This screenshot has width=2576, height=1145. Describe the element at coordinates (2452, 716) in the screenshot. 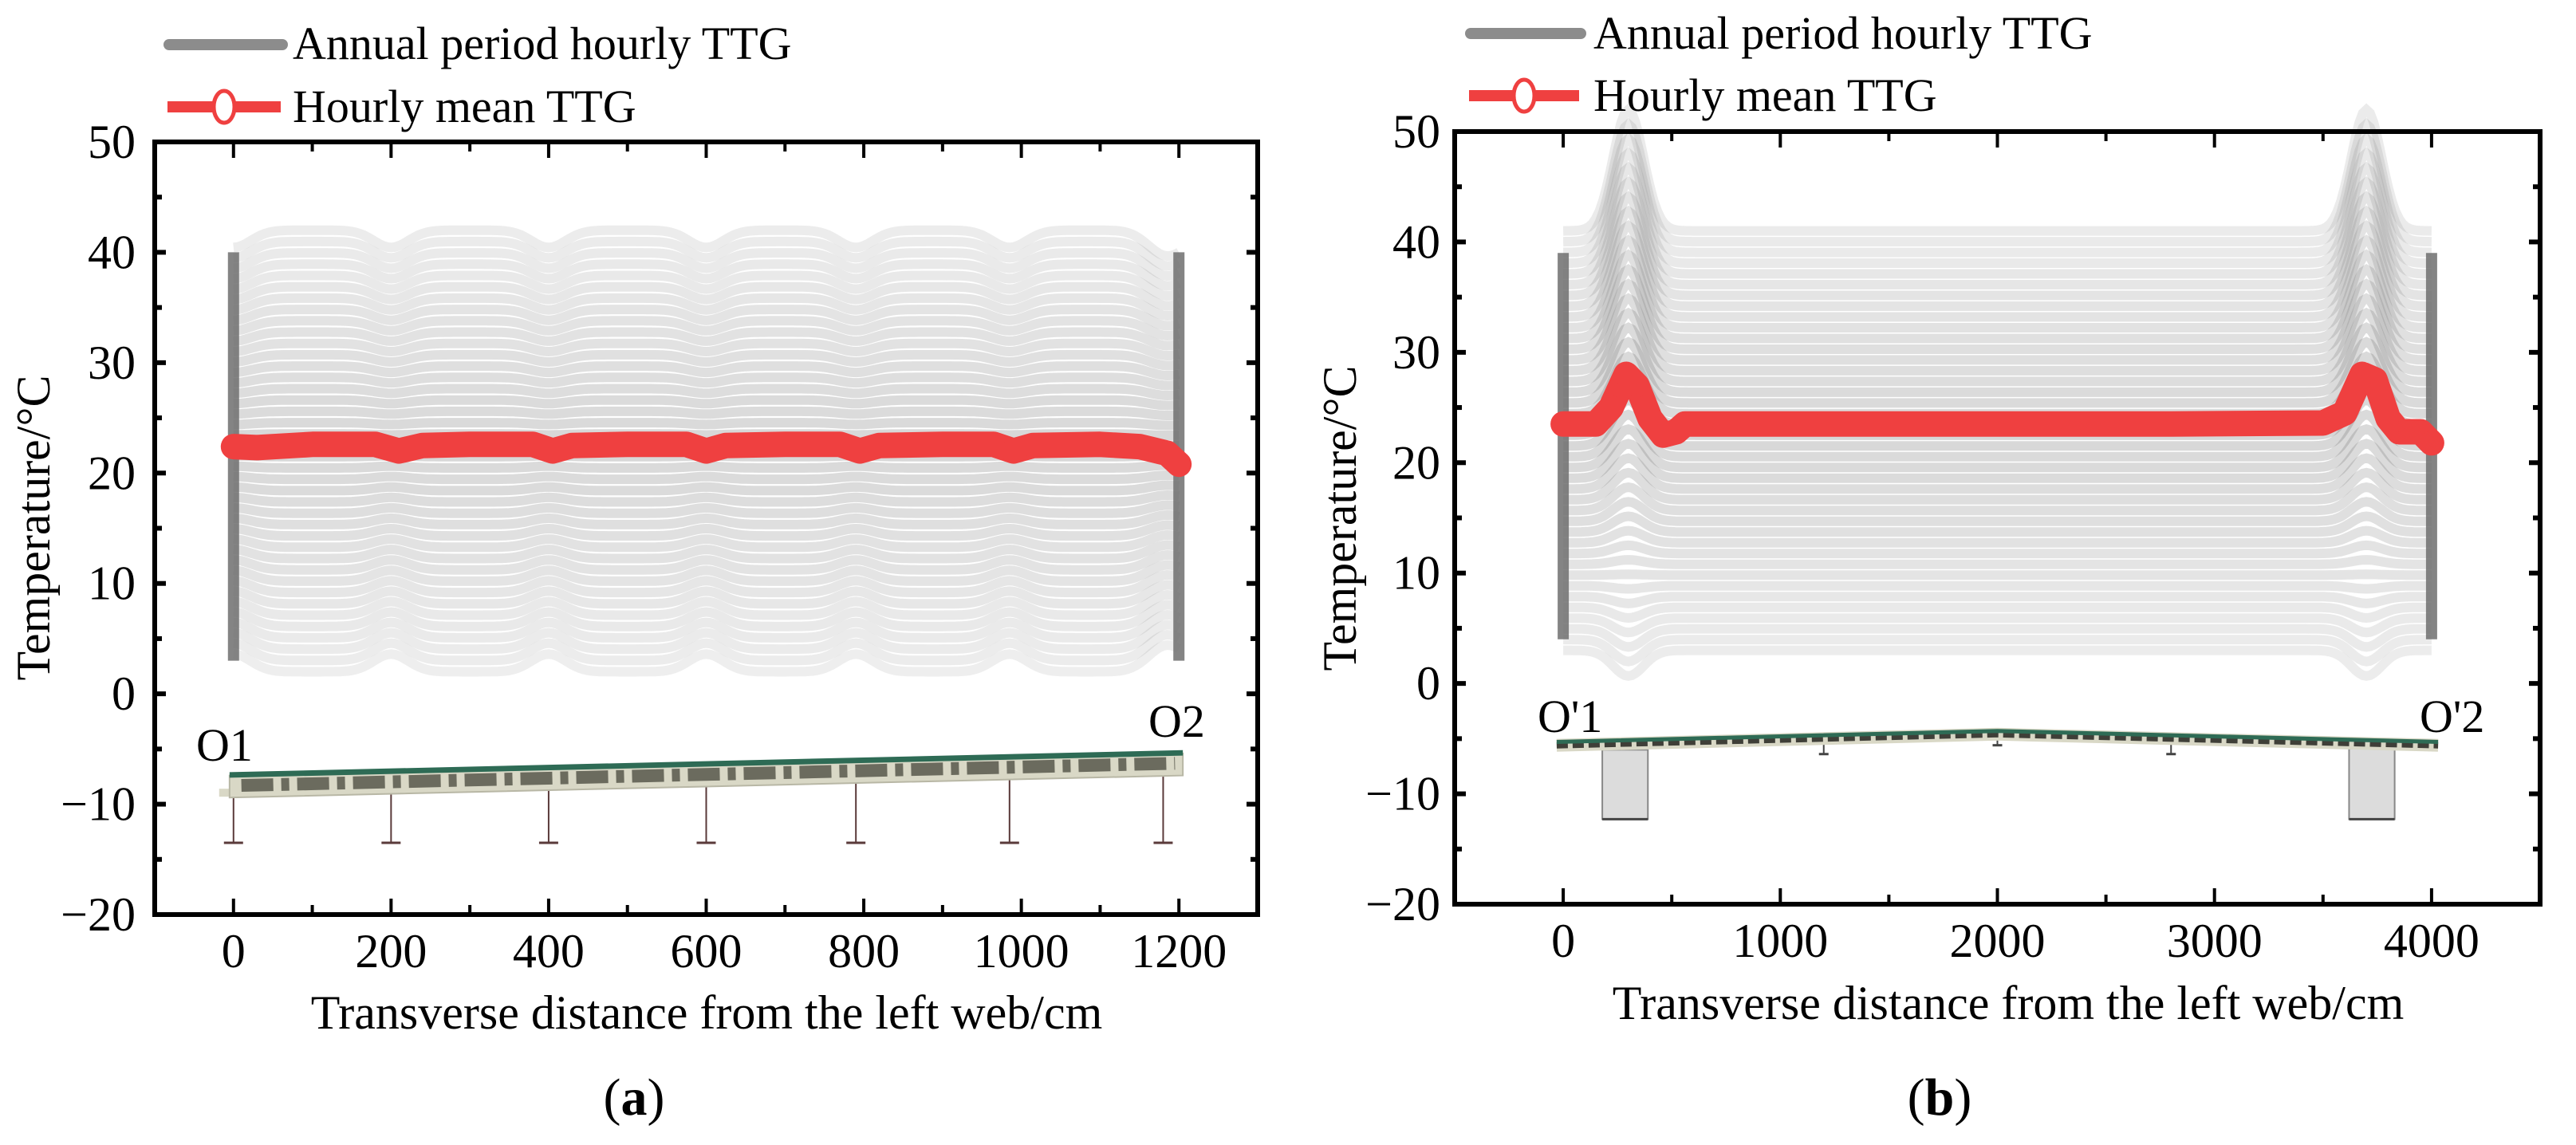

I see `annotation-o2-prime: O'2` at that location.